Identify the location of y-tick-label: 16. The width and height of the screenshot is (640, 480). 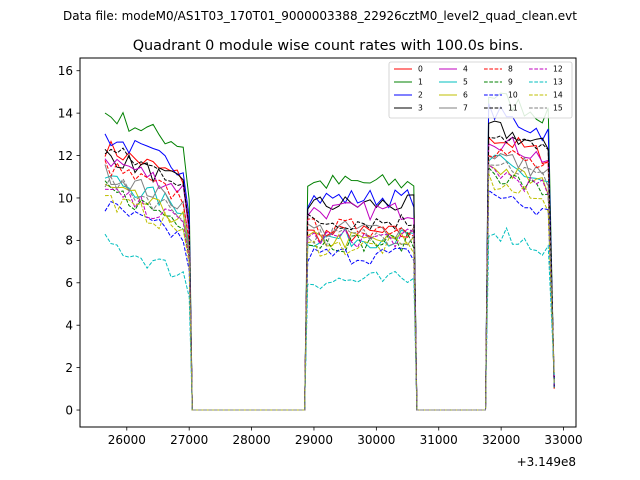
(65, 71).